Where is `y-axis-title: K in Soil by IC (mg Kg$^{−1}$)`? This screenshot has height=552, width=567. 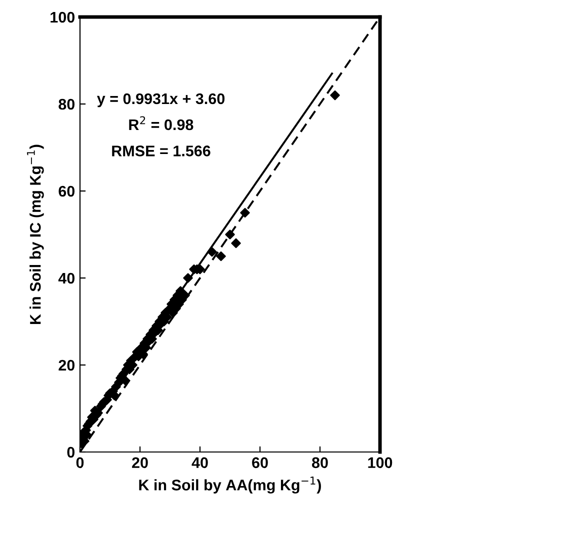
y-axis-title: K in Soil by IC (mg Kg$^{−1}$) is located at coordinates (35, 234).